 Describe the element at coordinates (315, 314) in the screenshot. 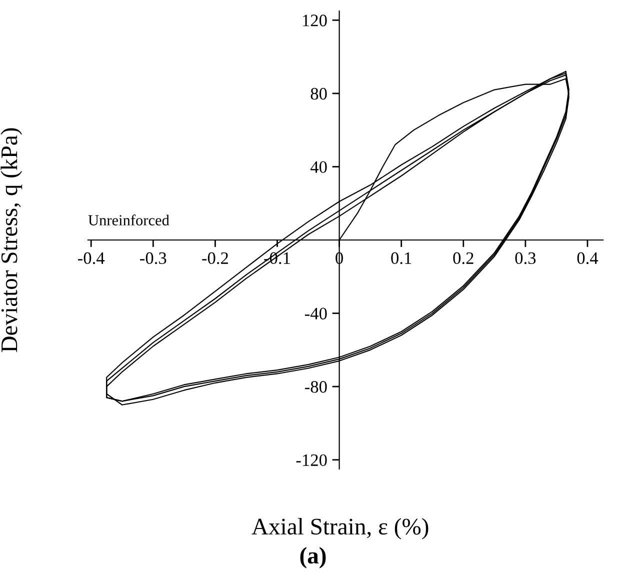

I see `y-tick-label: -40` at that location.